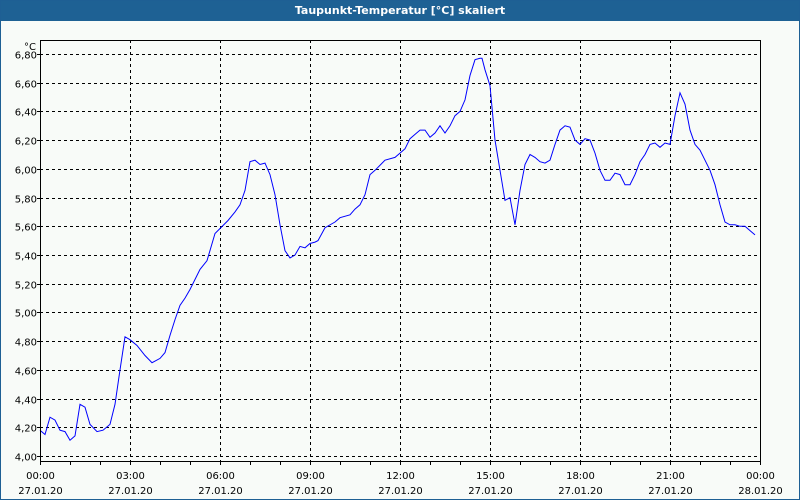  I want to click on y-tick-label: 4,80, so click(26, 343).